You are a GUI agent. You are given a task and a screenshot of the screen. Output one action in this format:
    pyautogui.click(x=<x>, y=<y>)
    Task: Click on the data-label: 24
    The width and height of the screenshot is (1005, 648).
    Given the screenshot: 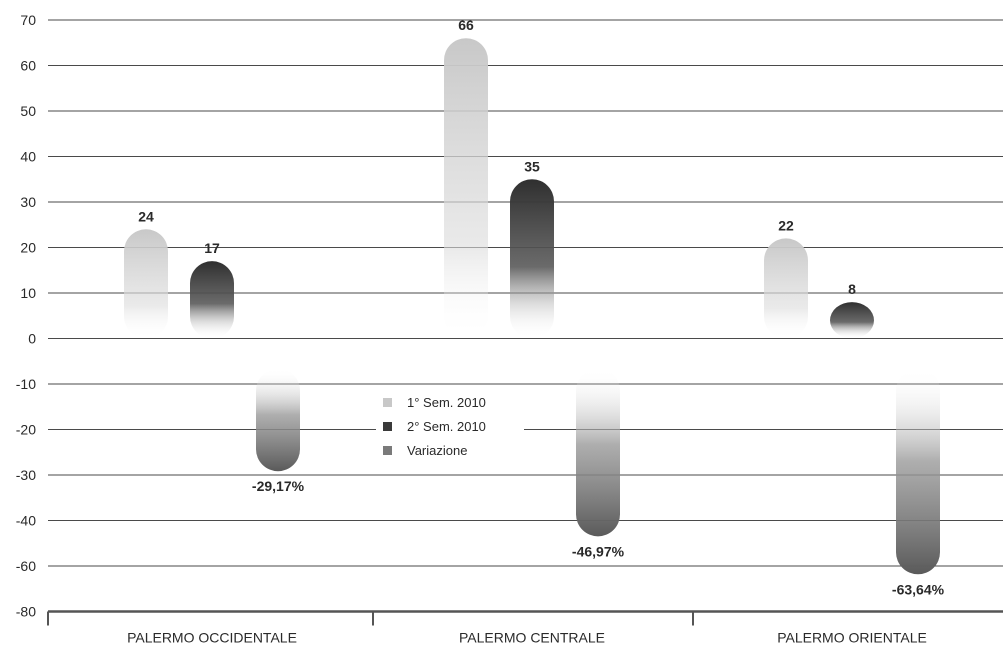 What is the action you would take?
    pyautogui.click(x=146, y=216)
    